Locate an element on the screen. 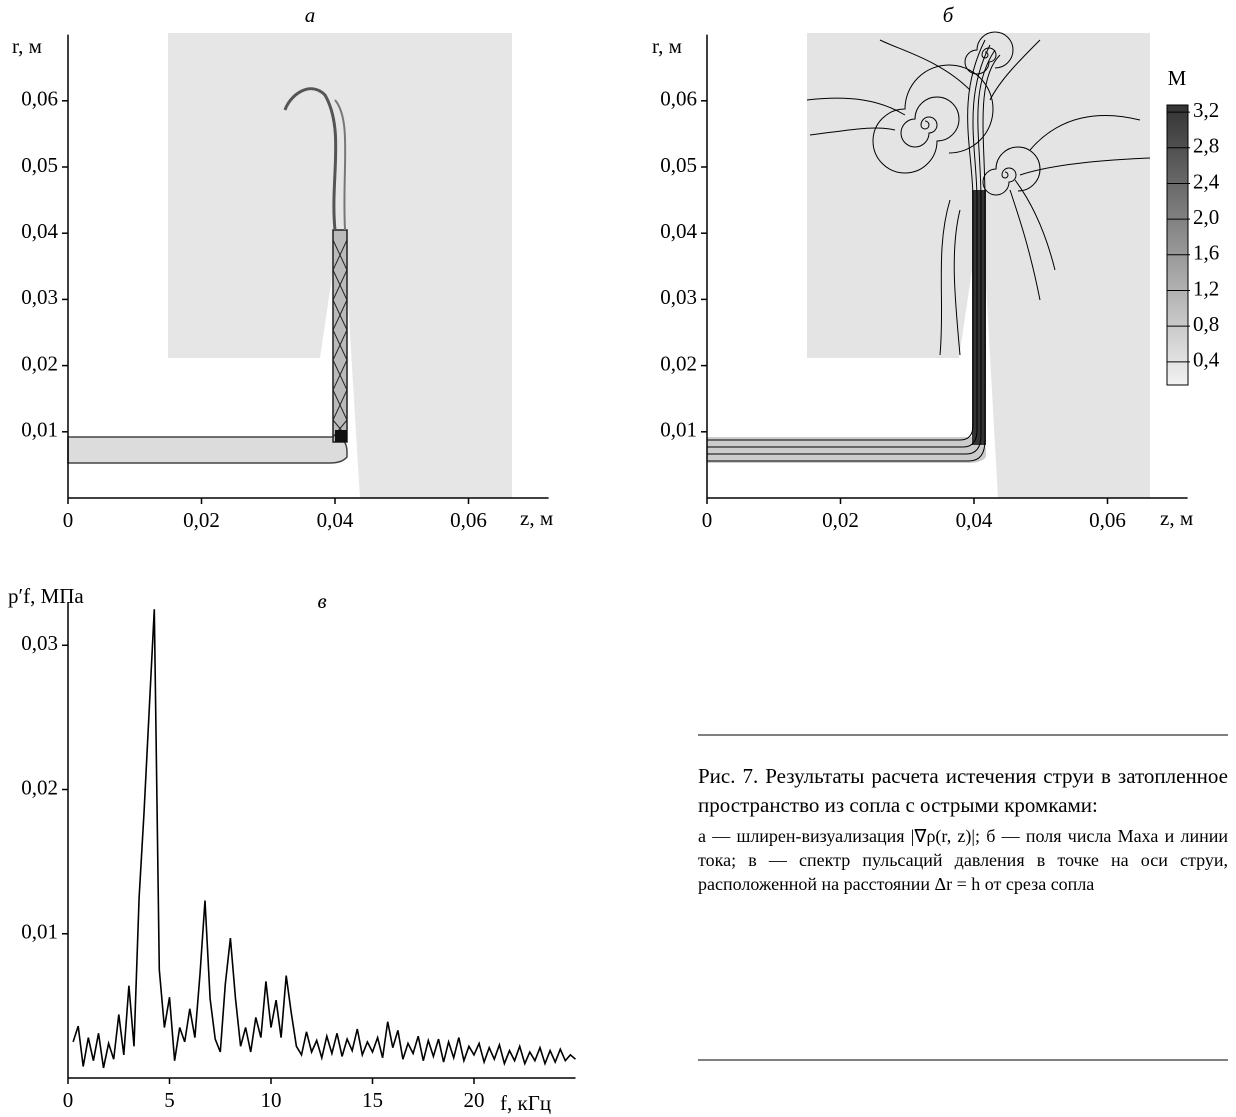 The height and width of the screenshot is (1117, 1236). x-axis-label: f, кГц is located at coordinates (525, 1103).